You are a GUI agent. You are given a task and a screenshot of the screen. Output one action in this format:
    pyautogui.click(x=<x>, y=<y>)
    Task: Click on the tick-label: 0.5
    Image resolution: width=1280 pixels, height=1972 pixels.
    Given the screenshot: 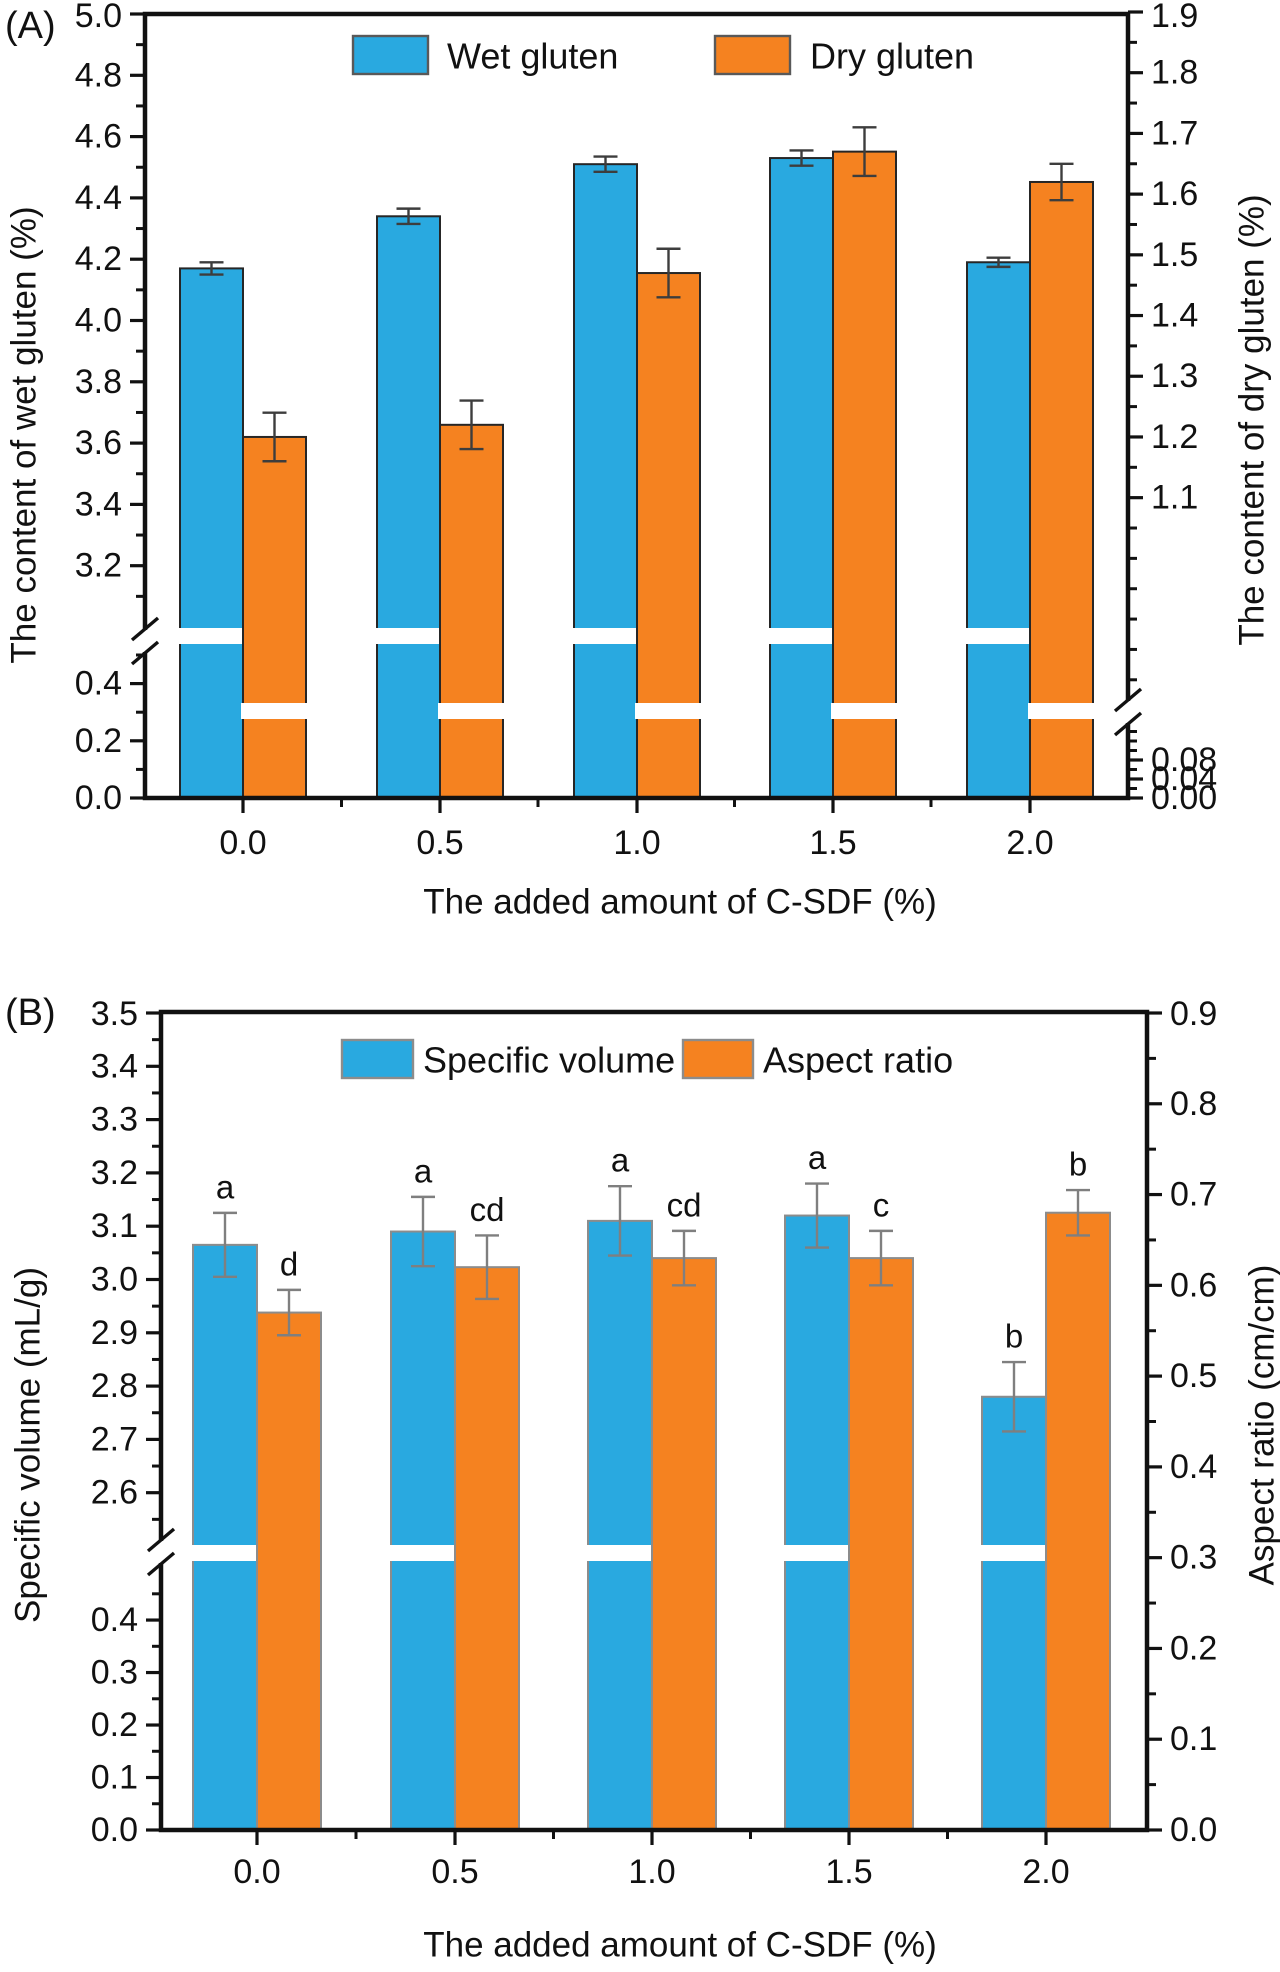 What is the action you would take?
    pyautogui.click(x=1193, y=1376)
    